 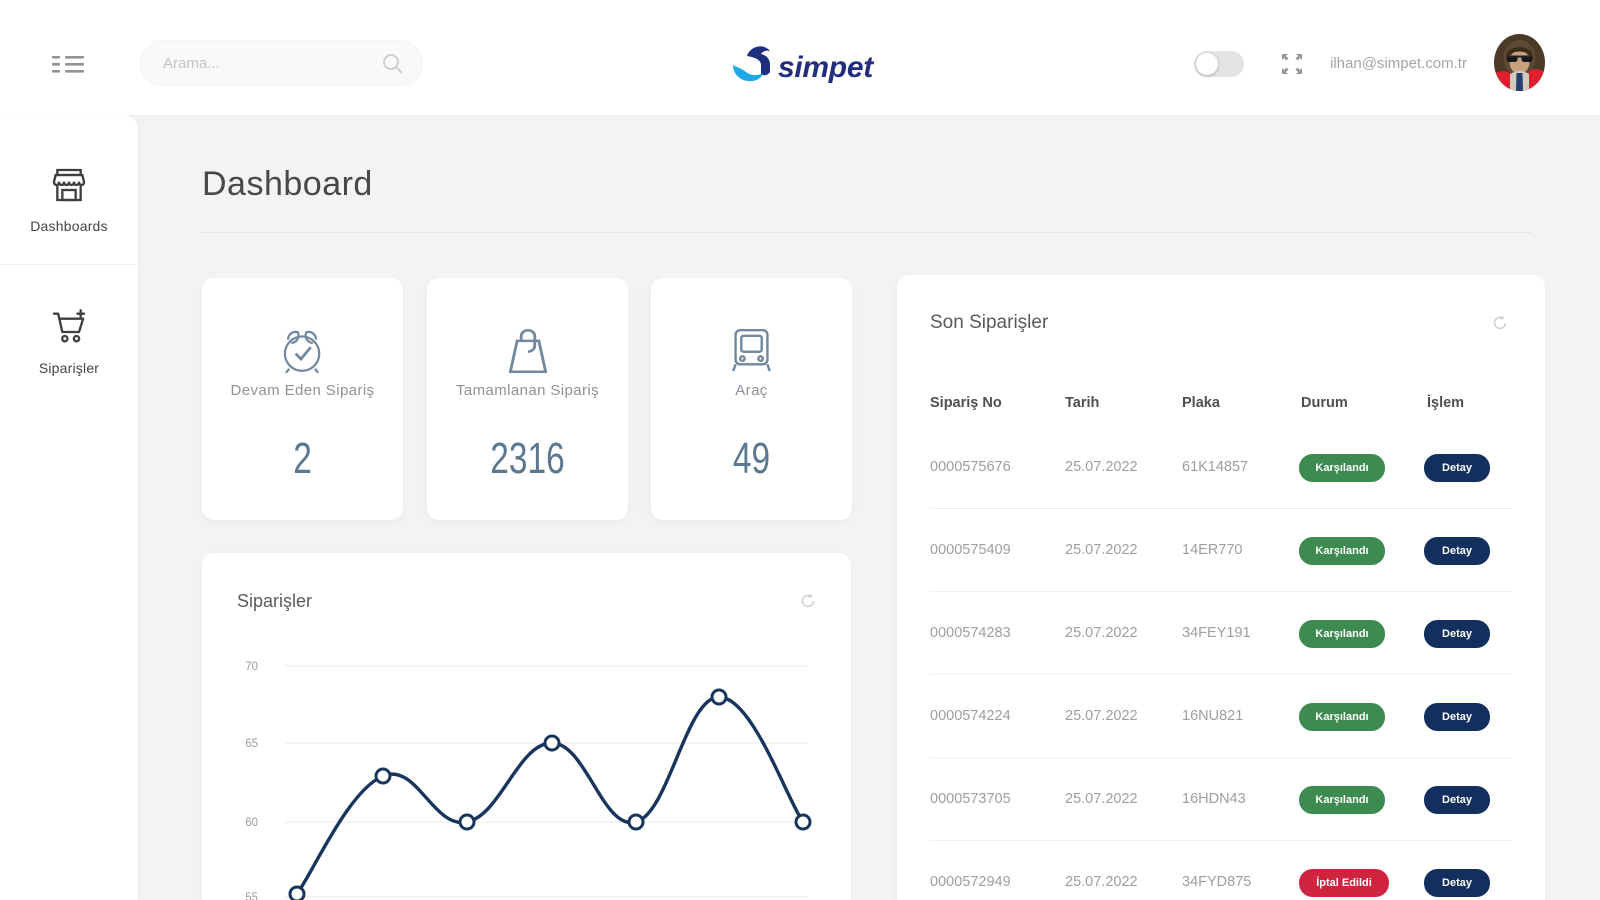 What do you see at coordinates (251, 896) in the screenshot?
I see `svg-text: 55` at bounding box center [251, 896].